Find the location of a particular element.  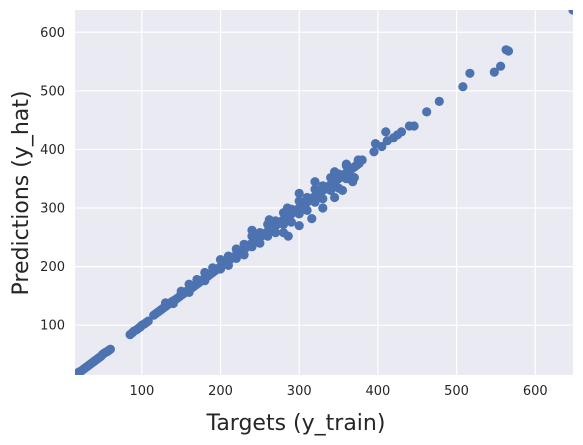

x-tick-labels: 100 200 300 400 500 600 is located at coordinates (338, 391).